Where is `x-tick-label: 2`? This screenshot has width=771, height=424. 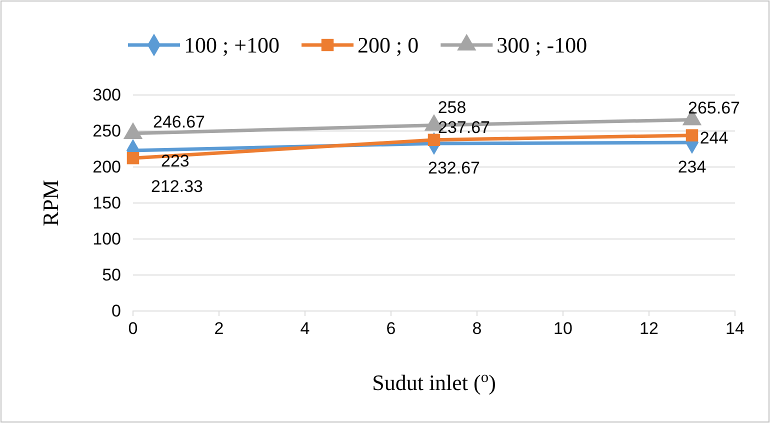
x-tick-label: 2 is located at coordinates (219, 328).